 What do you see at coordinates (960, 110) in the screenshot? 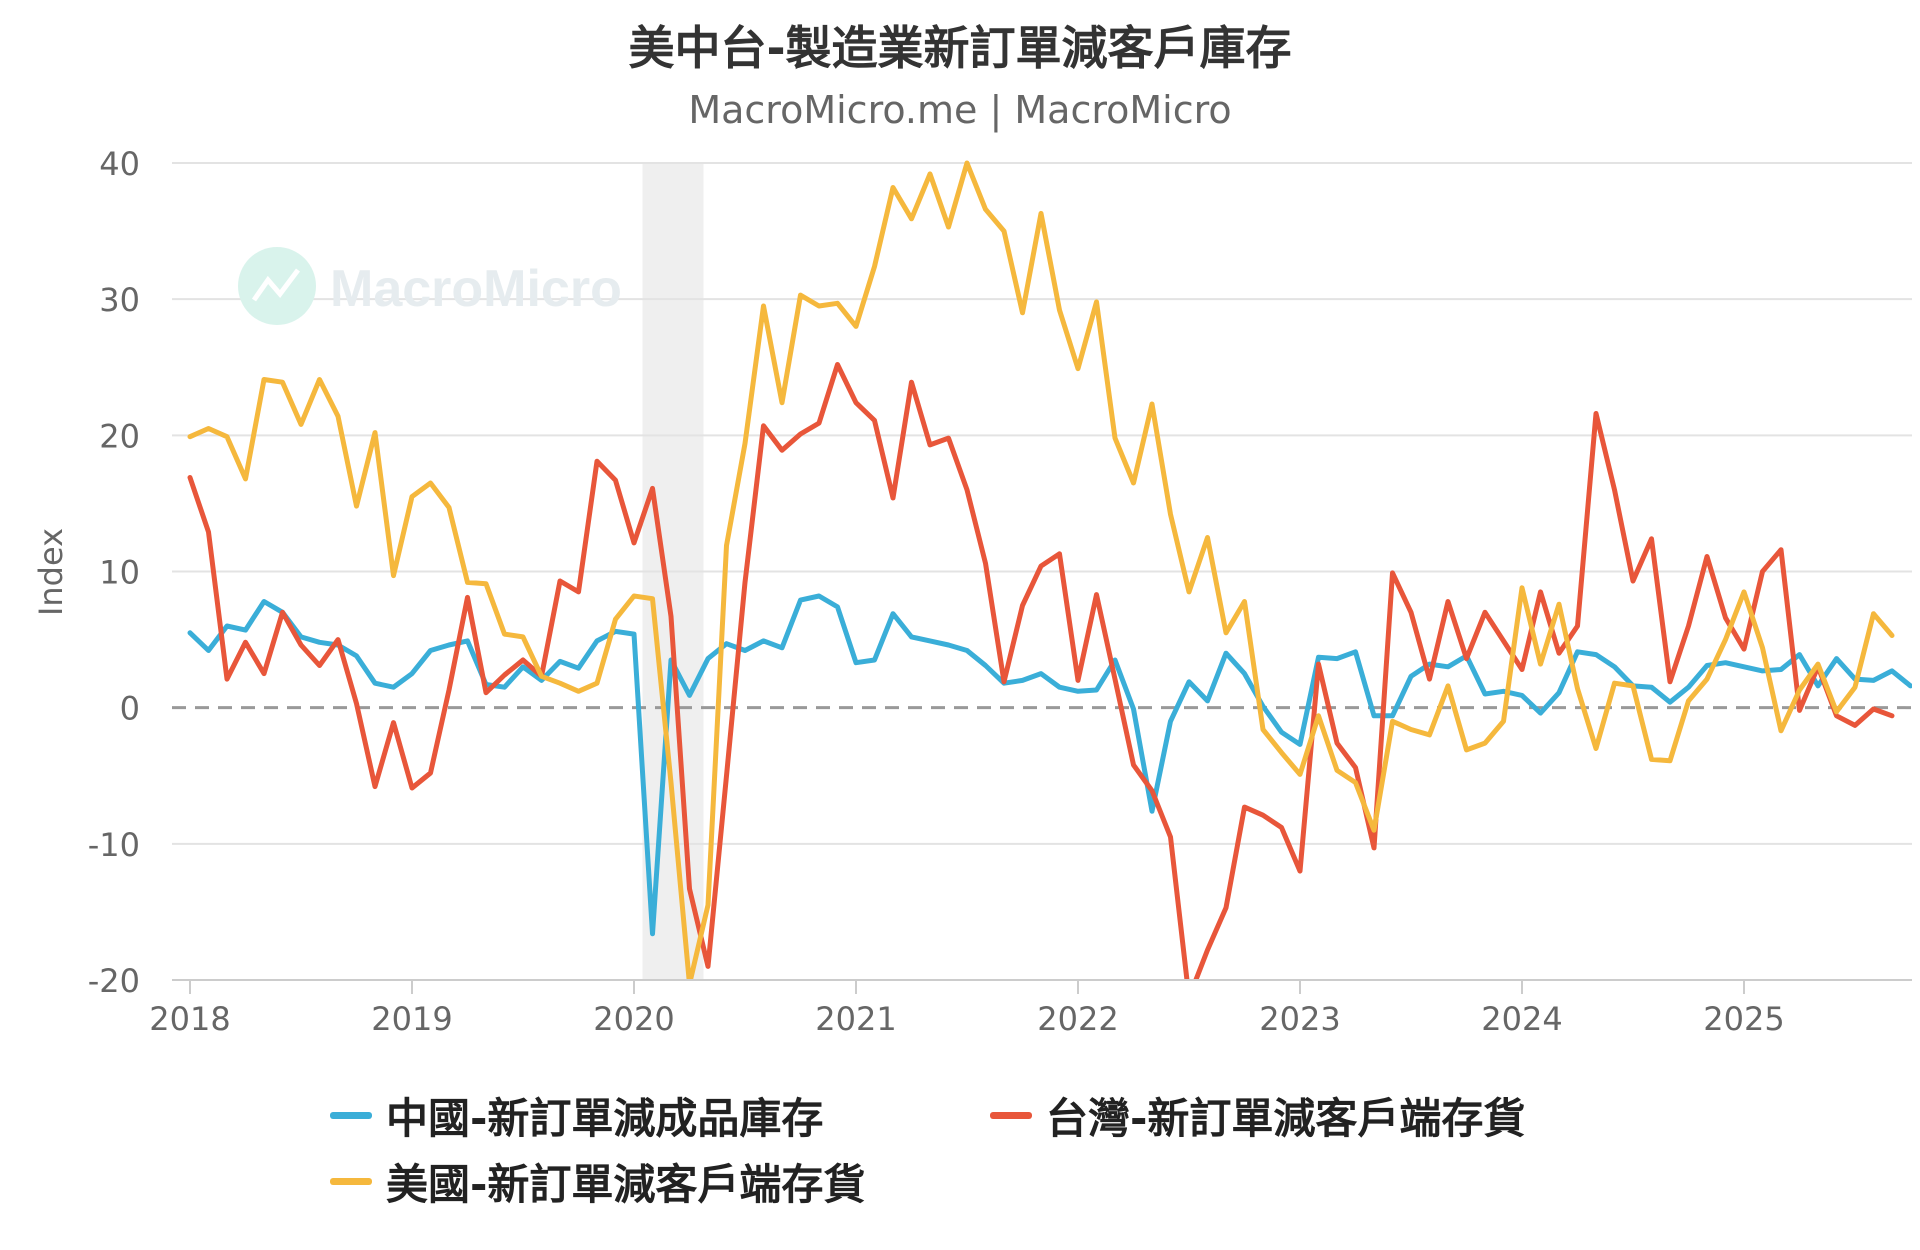
I see `chart-subtitle: MacroMicro.me | MacroMicro` at bounding box center [960, 110].